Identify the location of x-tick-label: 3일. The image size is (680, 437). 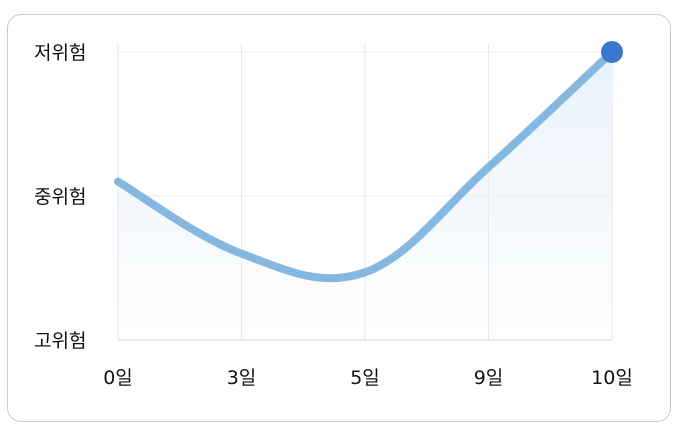
(242, 378).